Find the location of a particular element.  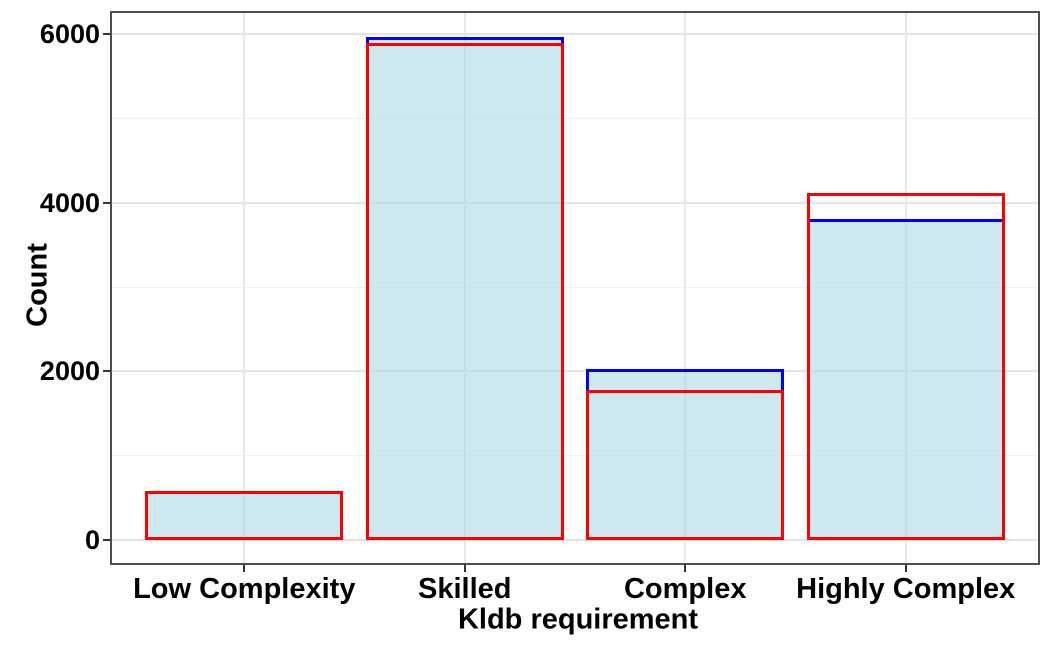

y-tick-label-6000: 6000 is located at coordinates (69, 34).